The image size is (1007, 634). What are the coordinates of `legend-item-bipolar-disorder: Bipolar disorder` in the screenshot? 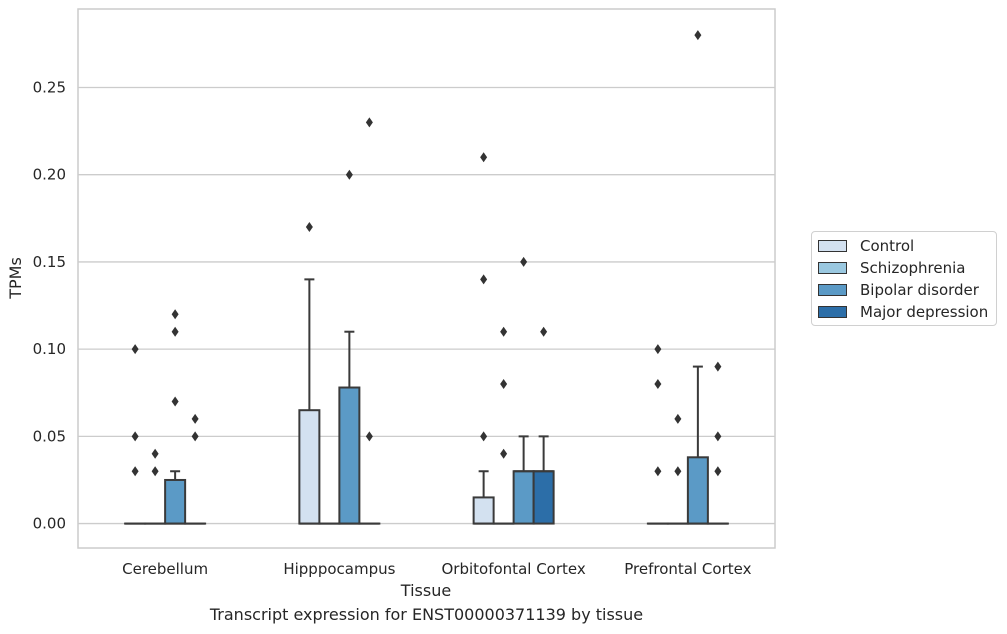 It's located at (898, 290).